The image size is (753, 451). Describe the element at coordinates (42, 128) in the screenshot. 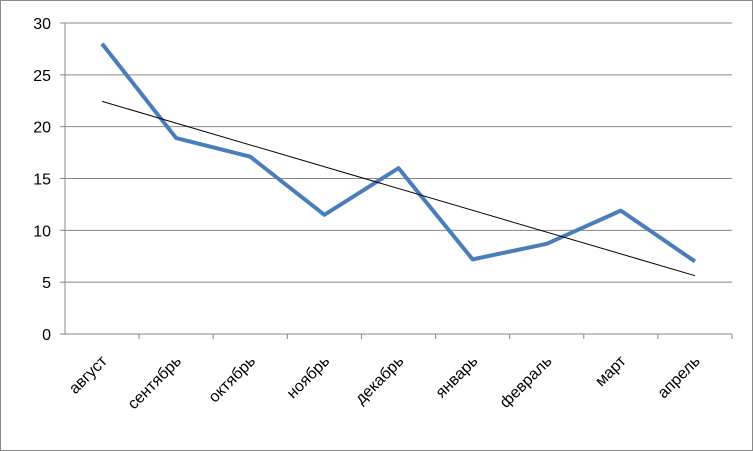

I see `y-tick-label: 20` at that location.